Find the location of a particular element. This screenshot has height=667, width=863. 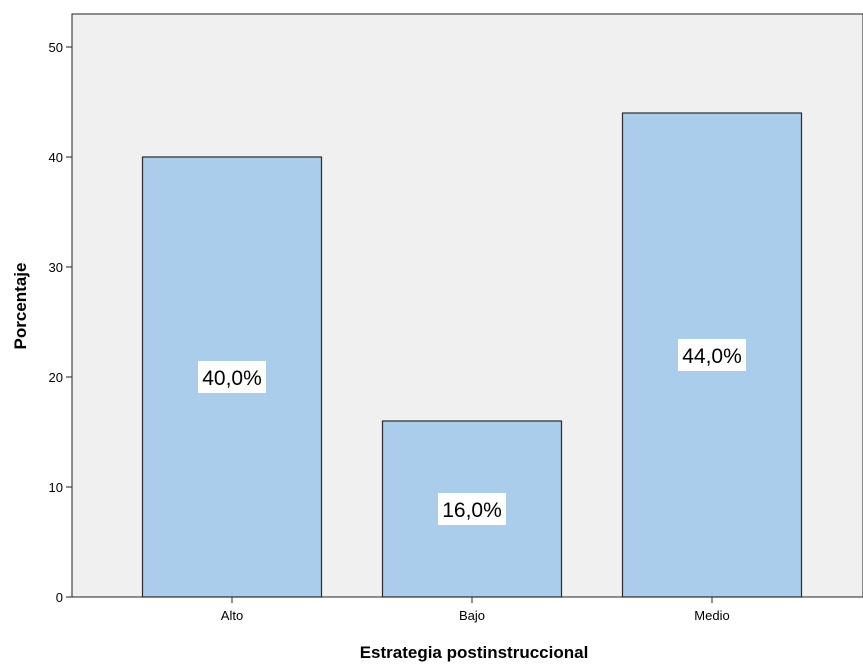

y-tick-label: 10 is located at coordinates (56, 487).